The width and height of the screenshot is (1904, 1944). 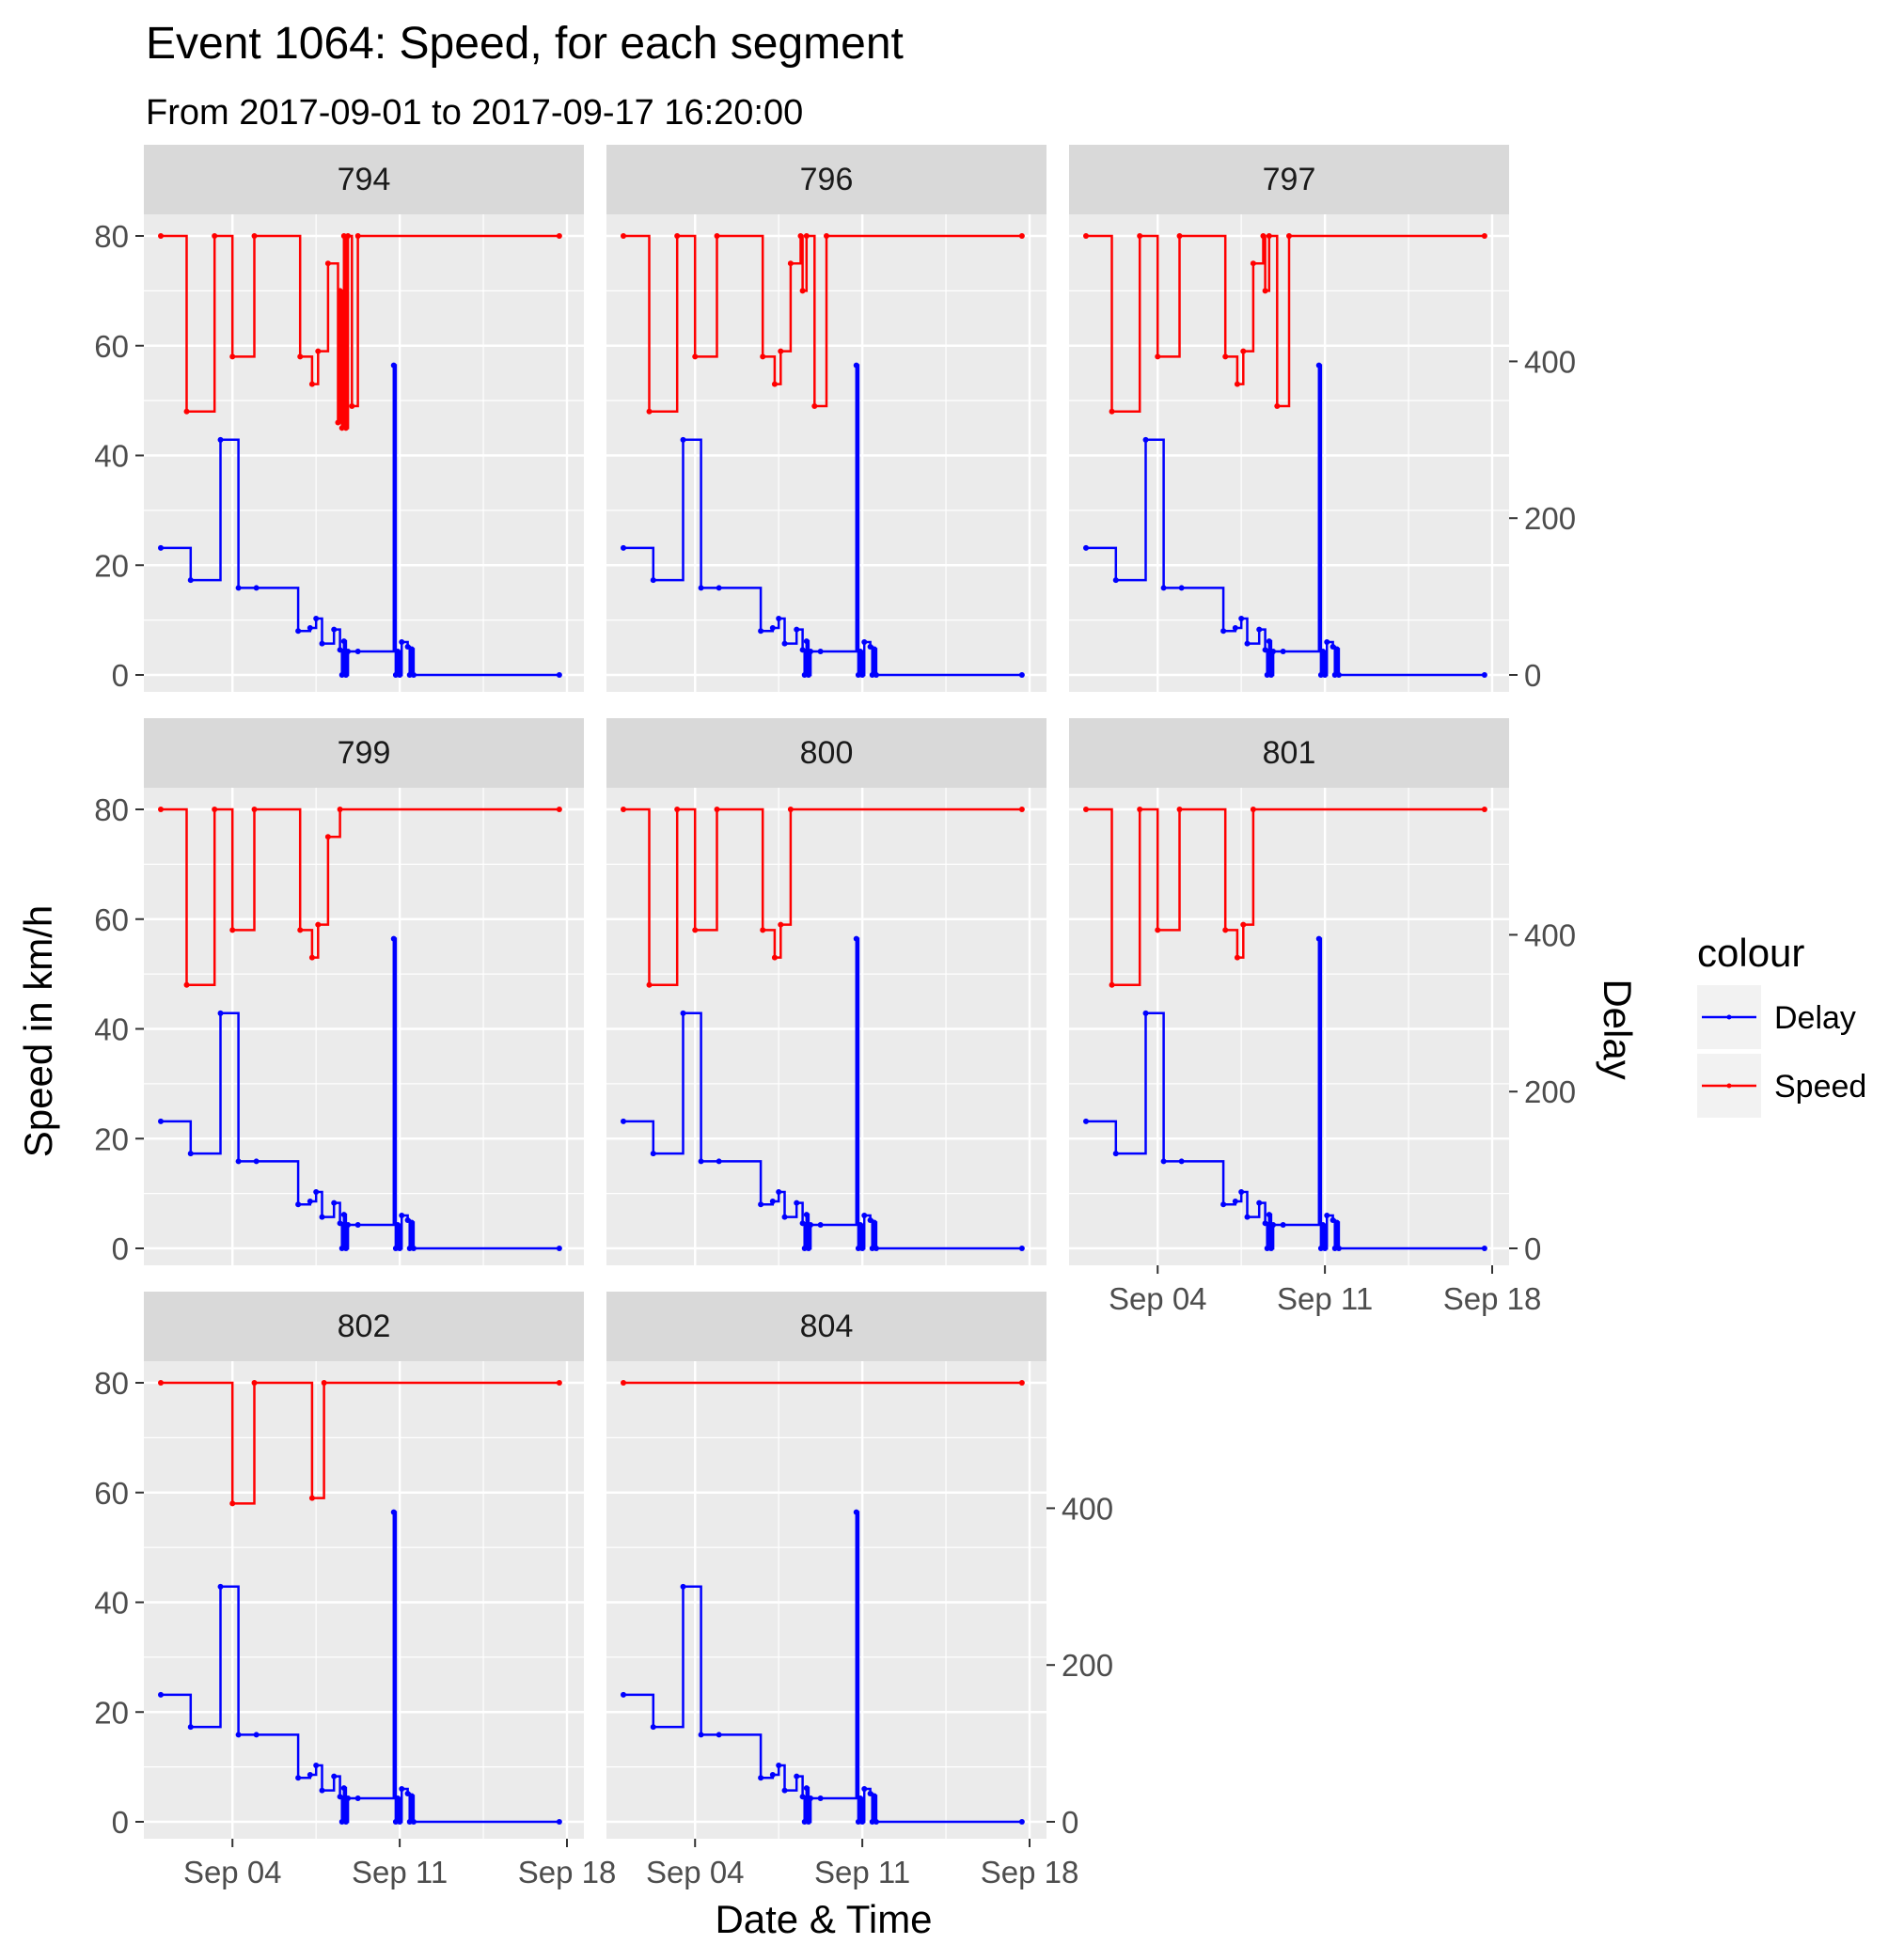 What do you see at coordinates (111, 809) in the screenshot?
I see `y-tick-label: 80` at bounding box center [111, 809].